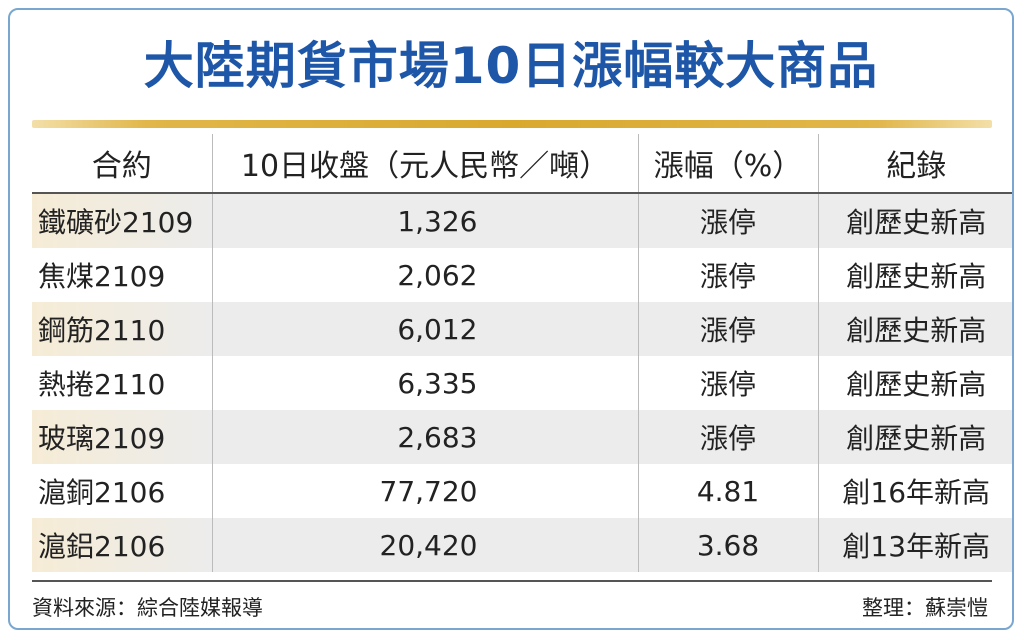 This screenshot has height=640, width=1024. I want to click on table-row: 焦煤2109 2,062 漲停 創歷史新高, so click(522, 275).